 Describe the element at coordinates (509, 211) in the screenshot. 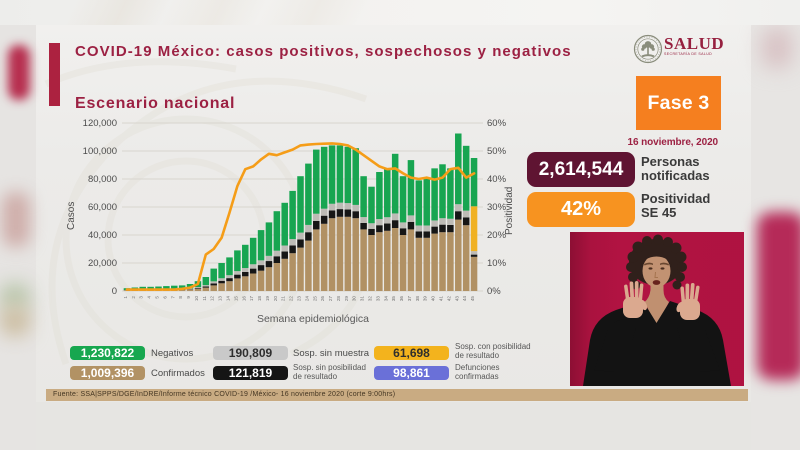

I see `svg-text: Positividad` at that location.